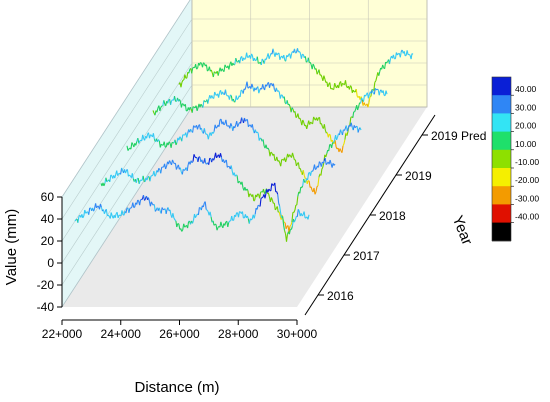 This screenshot has height=402, width=550. What do you see at coordinates (62, 334) in the screenshot?
I see `x-tick-label: 22+000` at bounding box center [62, 334].